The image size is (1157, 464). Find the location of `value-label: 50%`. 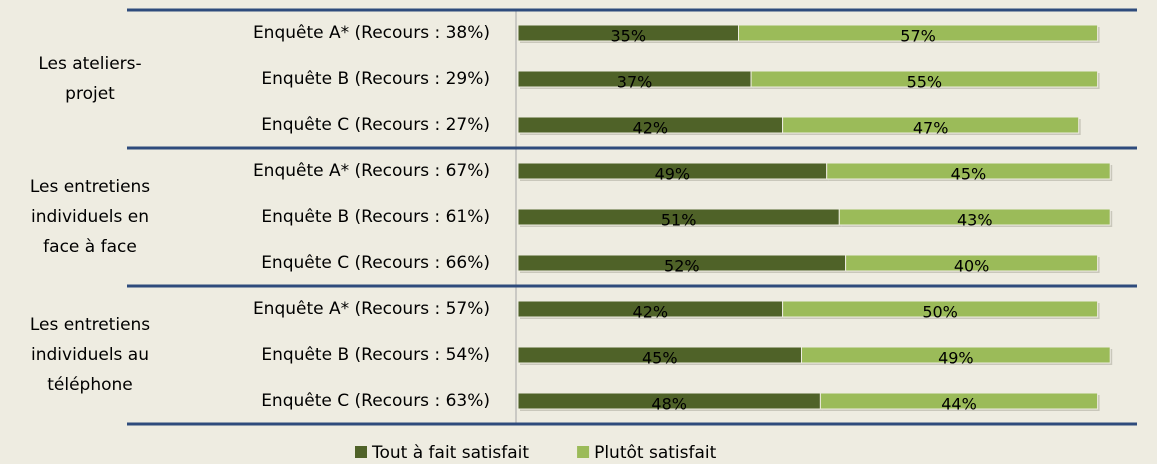

value-label: 50% is located at coordinates (940, 312).